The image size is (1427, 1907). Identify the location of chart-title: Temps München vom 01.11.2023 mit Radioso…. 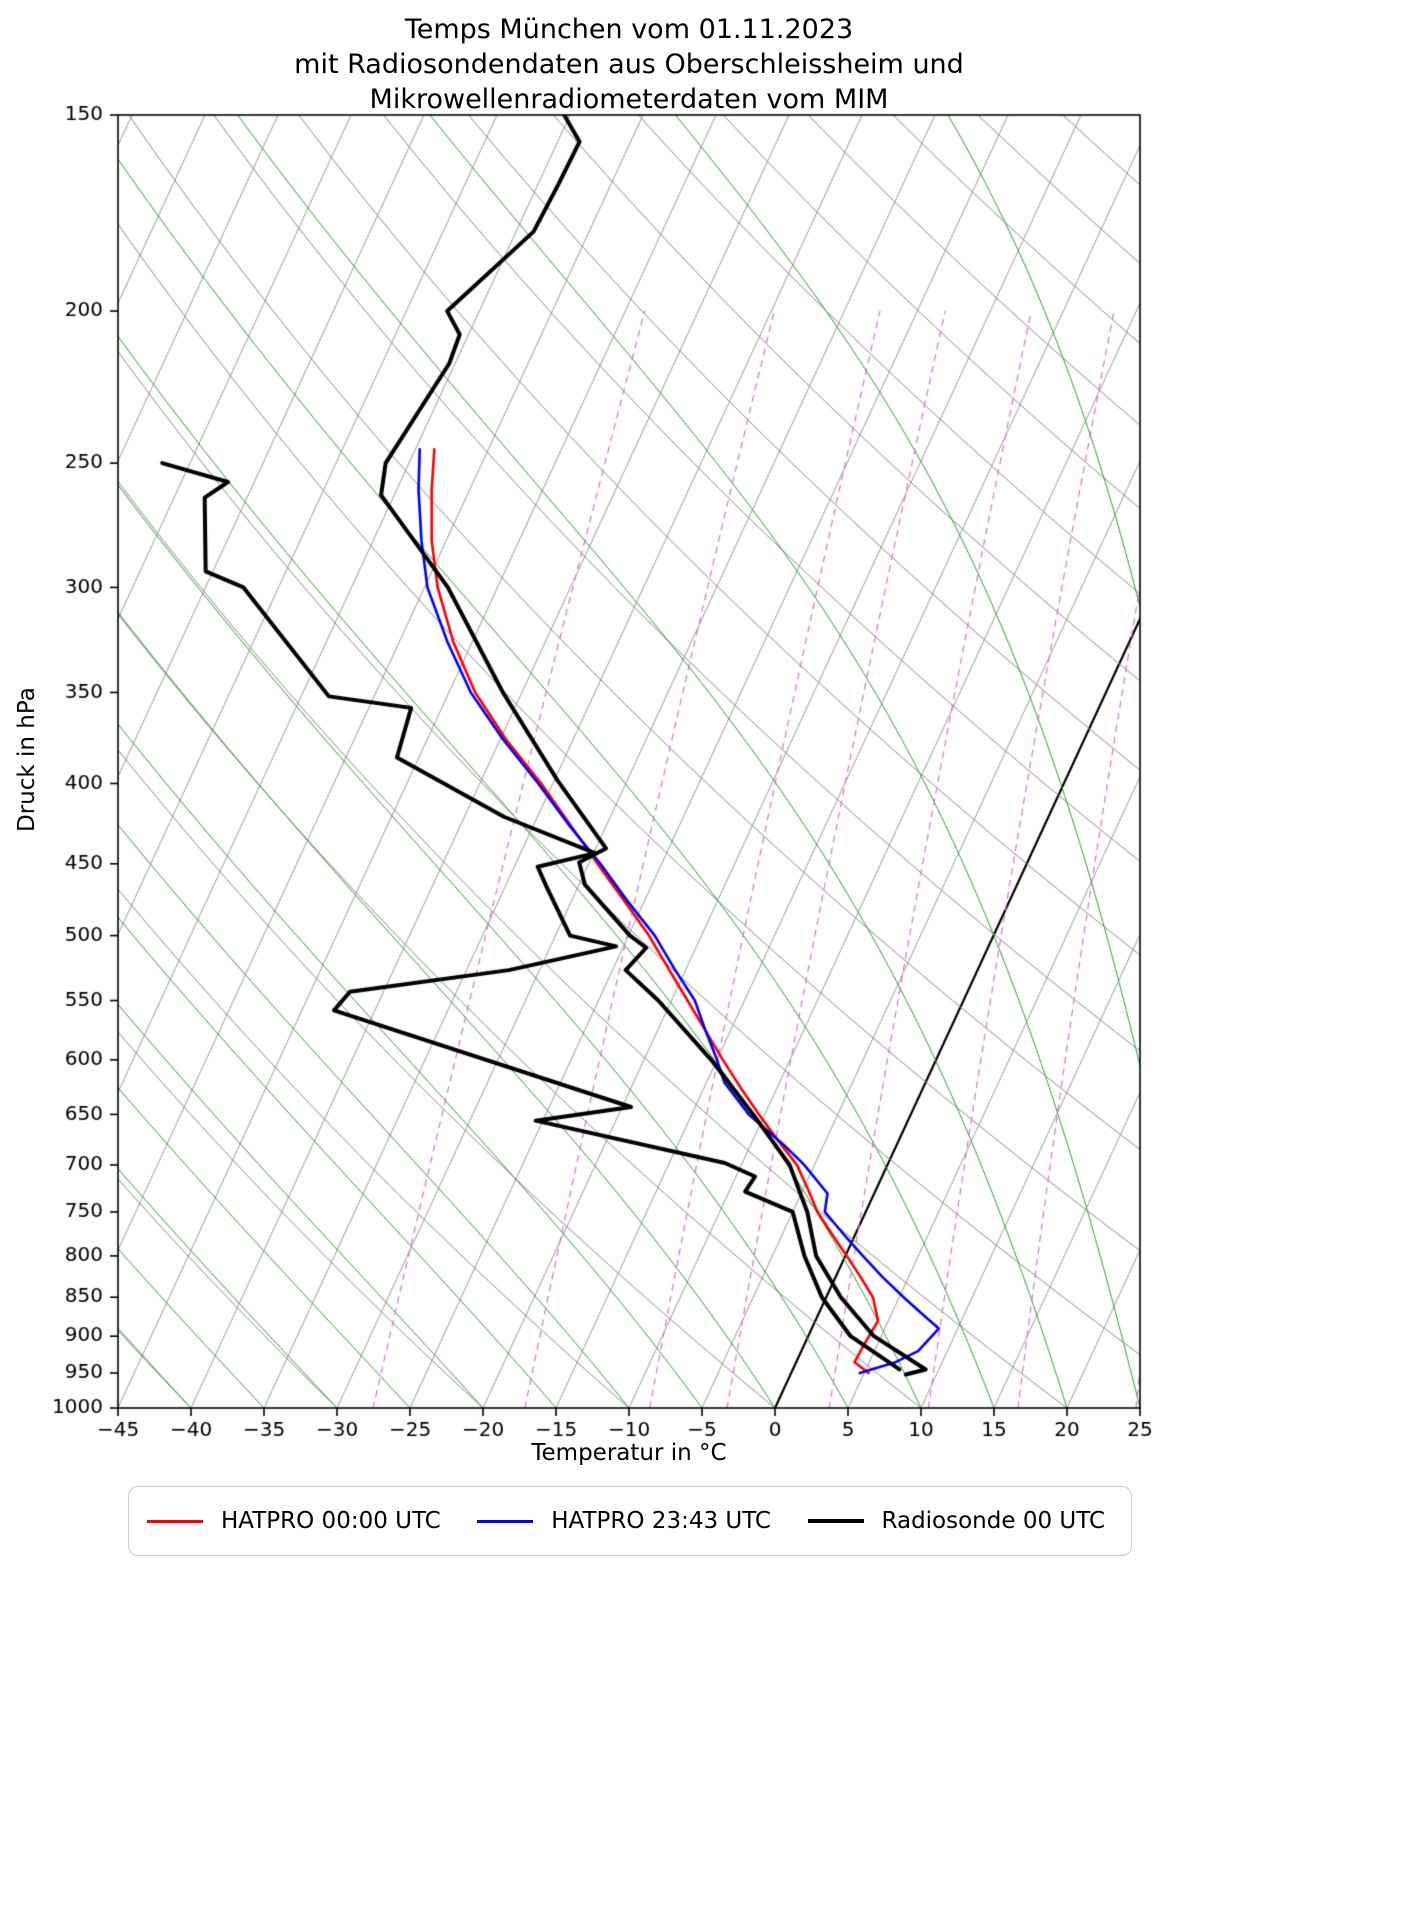
(629, 64).